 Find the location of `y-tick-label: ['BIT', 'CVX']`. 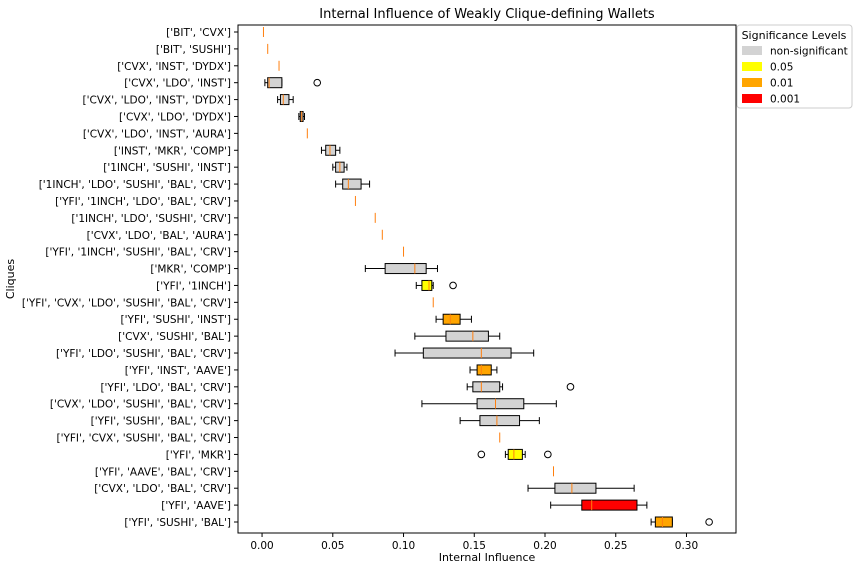

y-tick-label: ['BIT', 'CVX'] is located at coordinates (198, 33).